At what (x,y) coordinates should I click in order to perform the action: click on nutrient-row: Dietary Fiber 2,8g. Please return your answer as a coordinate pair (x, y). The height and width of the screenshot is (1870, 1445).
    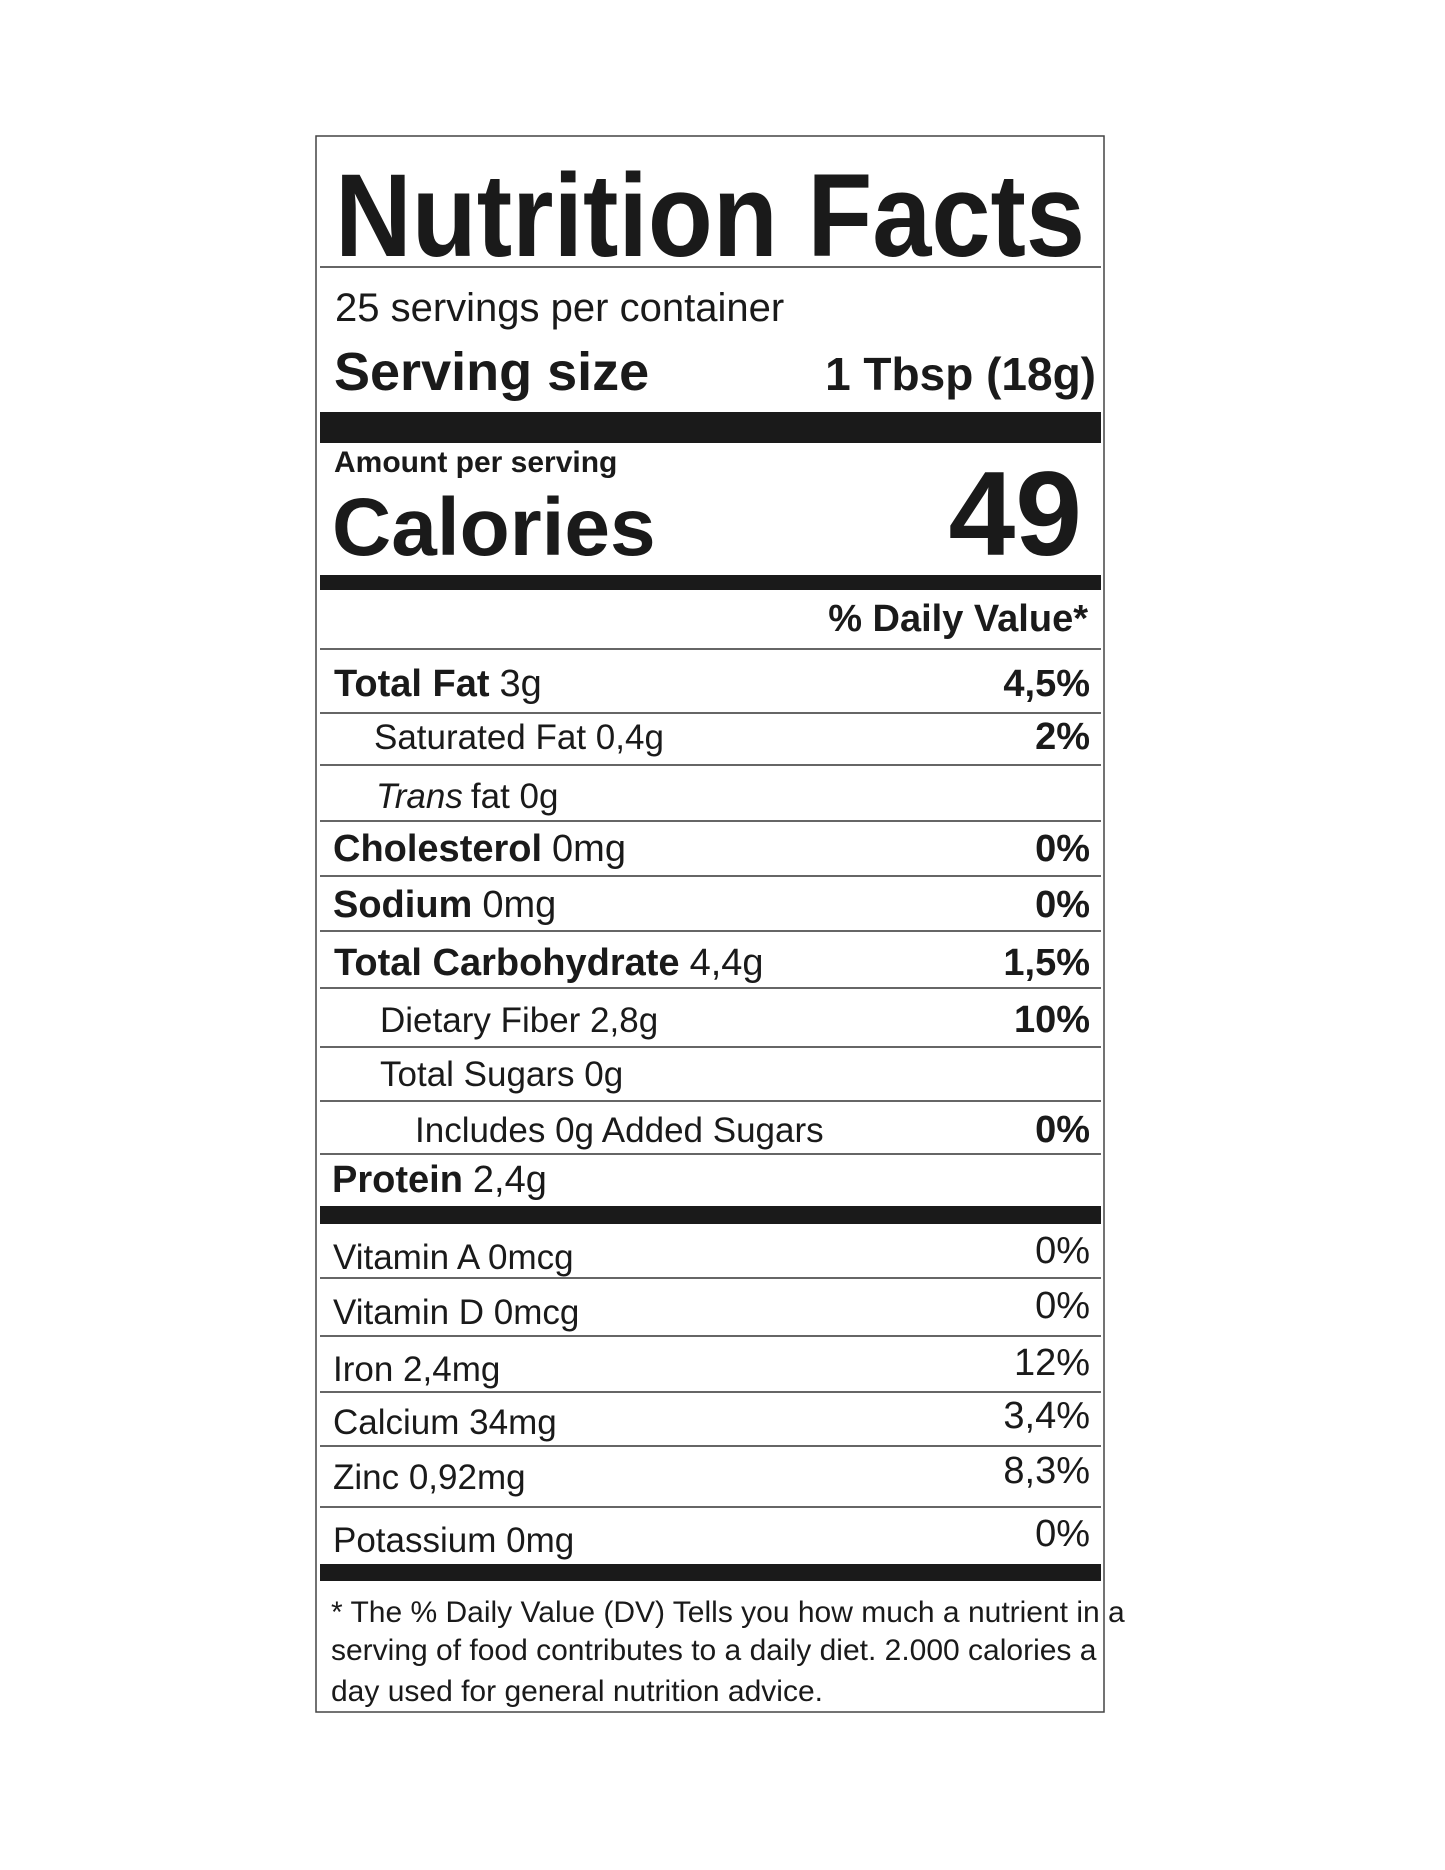
    Looking at the image, I should click on (519, 1020).